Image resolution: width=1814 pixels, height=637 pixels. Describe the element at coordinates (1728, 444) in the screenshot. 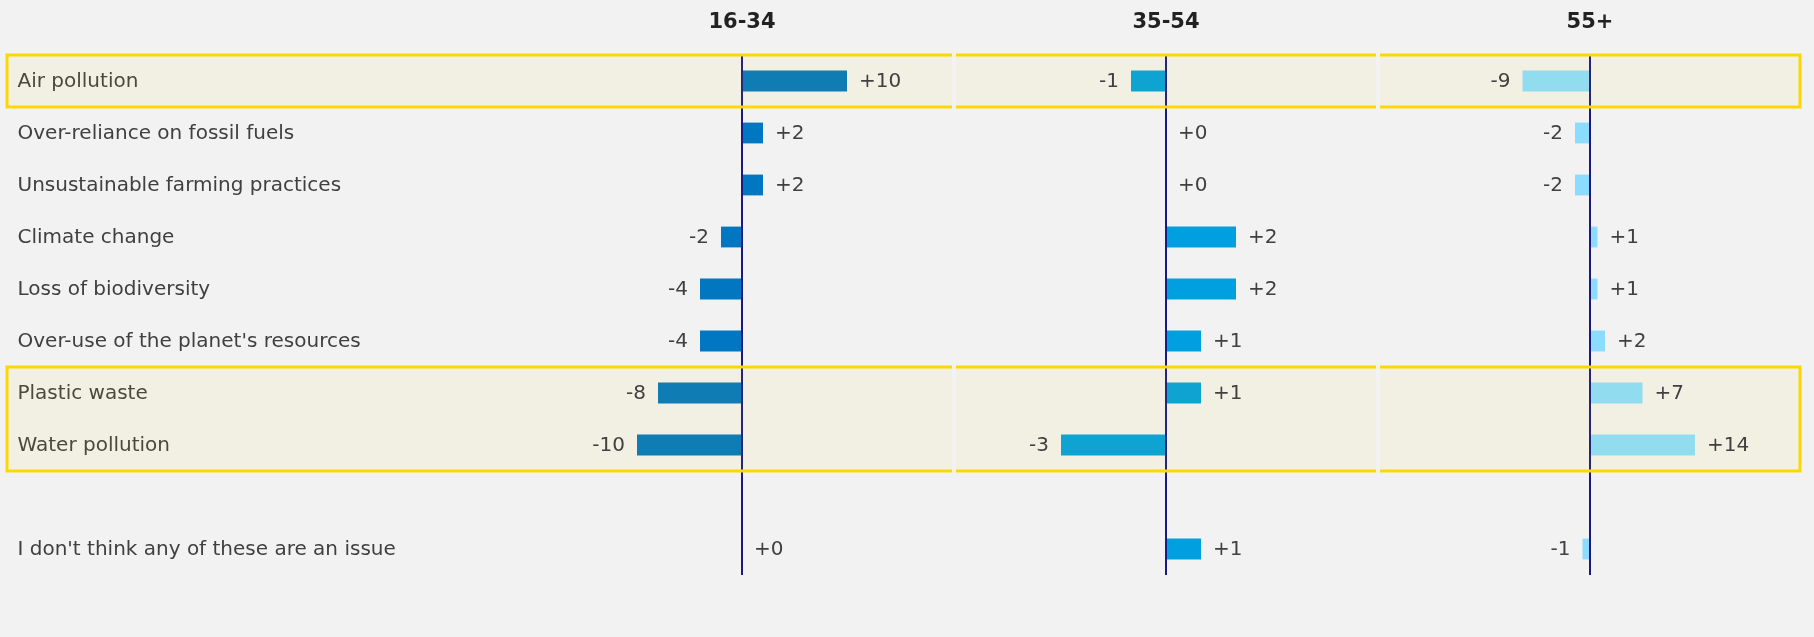

I see `data-label: +14` at that location.